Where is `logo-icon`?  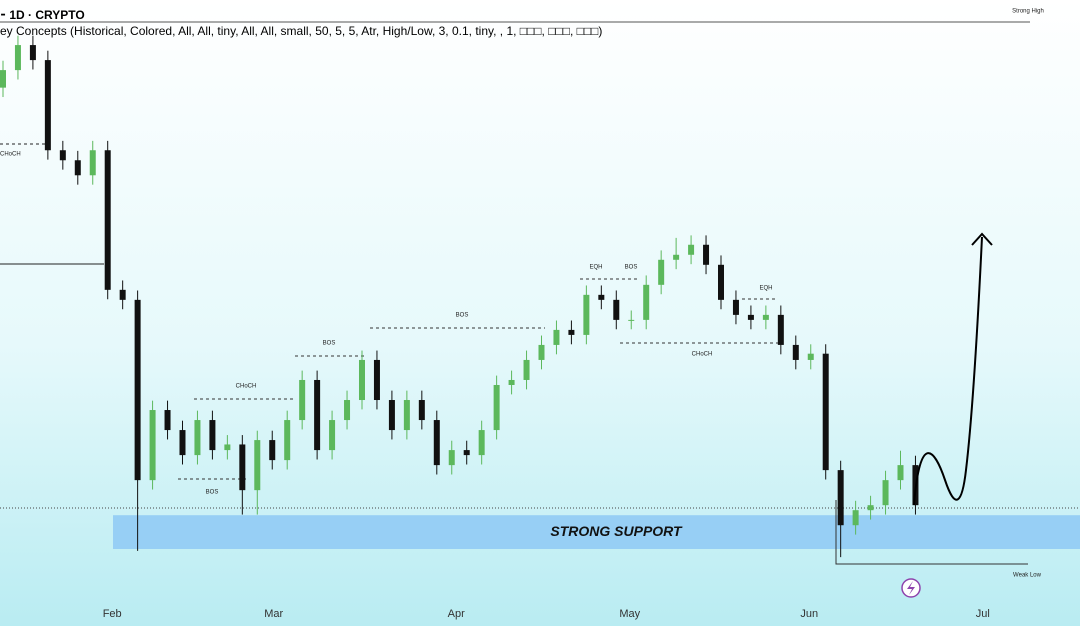
logo-icon is located at coordinates (911, 588).